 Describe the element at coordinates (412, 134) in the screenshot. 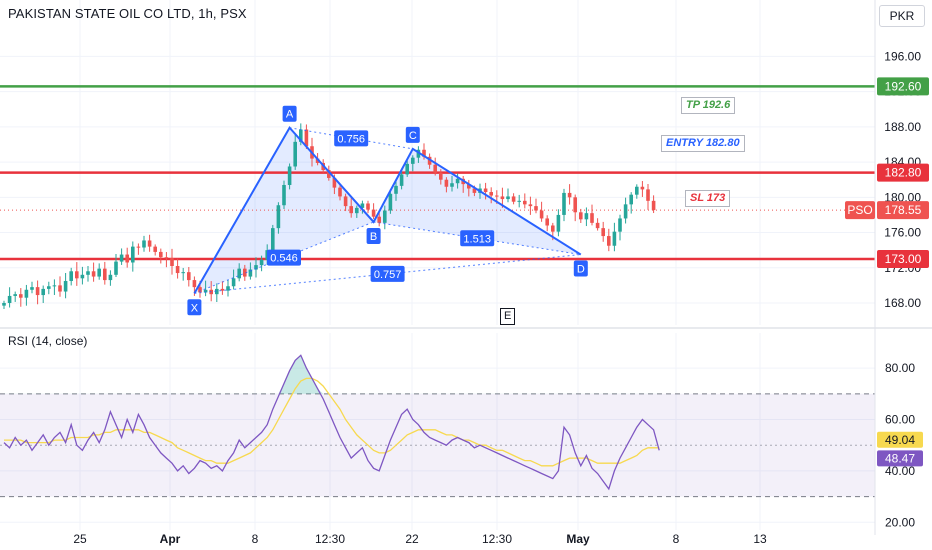

I see `pattern-point-c` at that location.